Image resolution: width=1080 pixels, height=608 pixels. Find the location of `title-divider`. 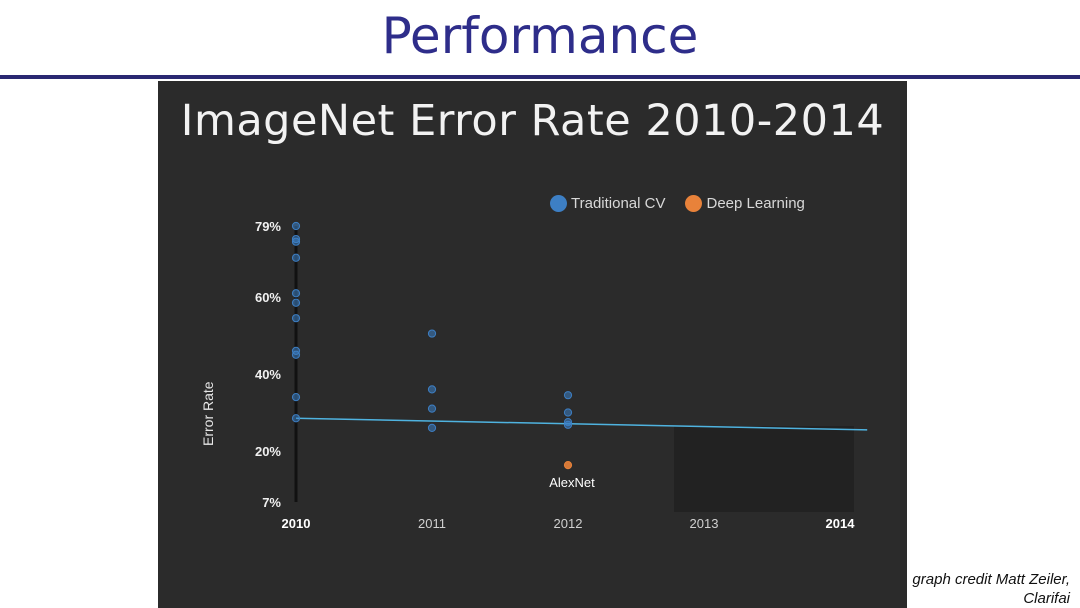

title-divider is located at coordinates (540, 77).